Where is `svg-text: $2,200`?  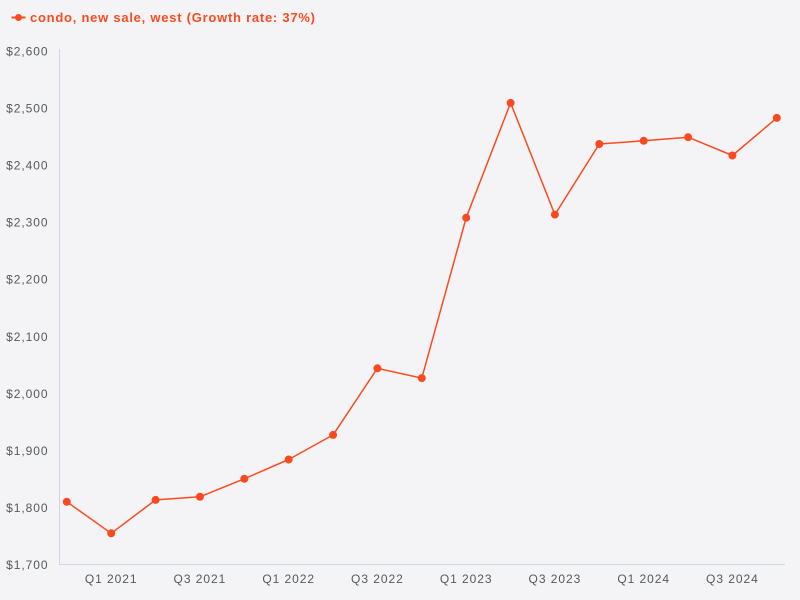
svg-text: $2,200 is located at coordinates (27, 280).